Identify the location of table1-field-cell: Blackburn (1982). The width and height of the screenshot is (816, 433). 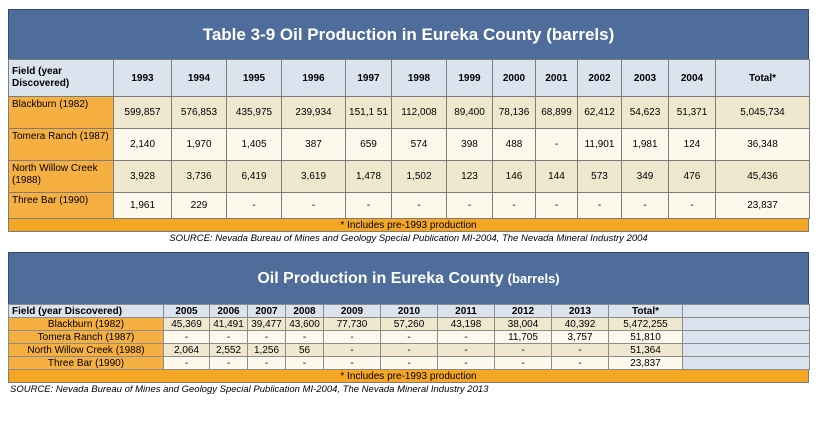
(61, 112).